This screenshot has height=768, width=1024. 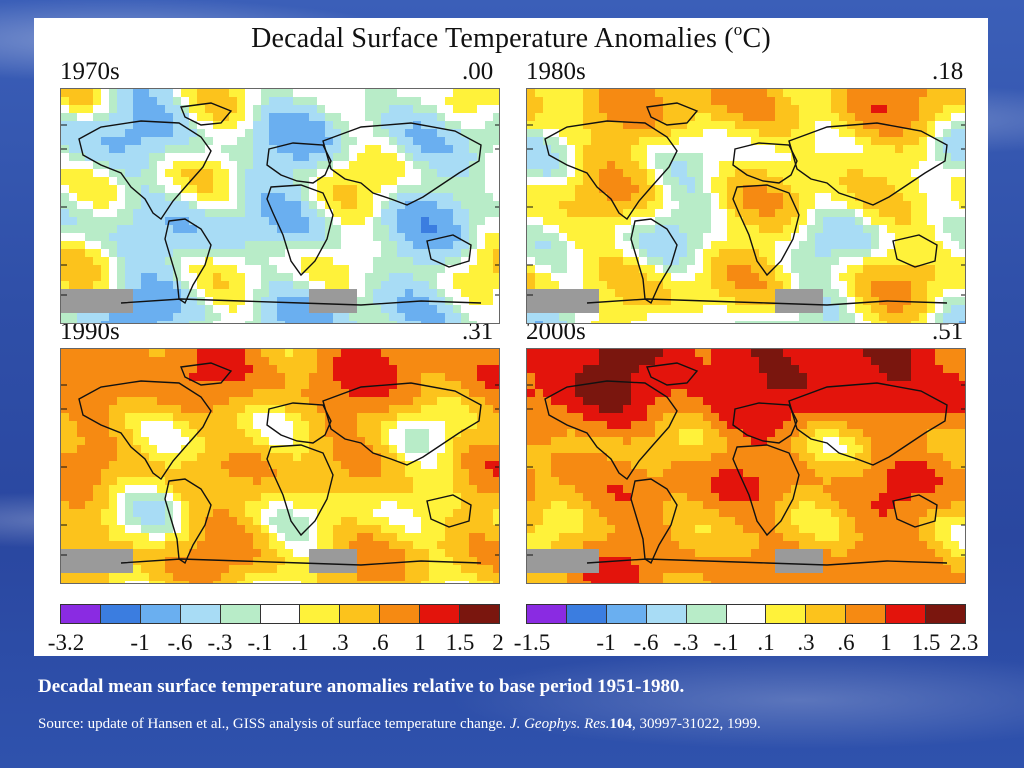 What do you see at coordinates (66, 642) in the screenshot?
I see `colorbar-tick-label: -3.2` at bounding box center [66, 642].